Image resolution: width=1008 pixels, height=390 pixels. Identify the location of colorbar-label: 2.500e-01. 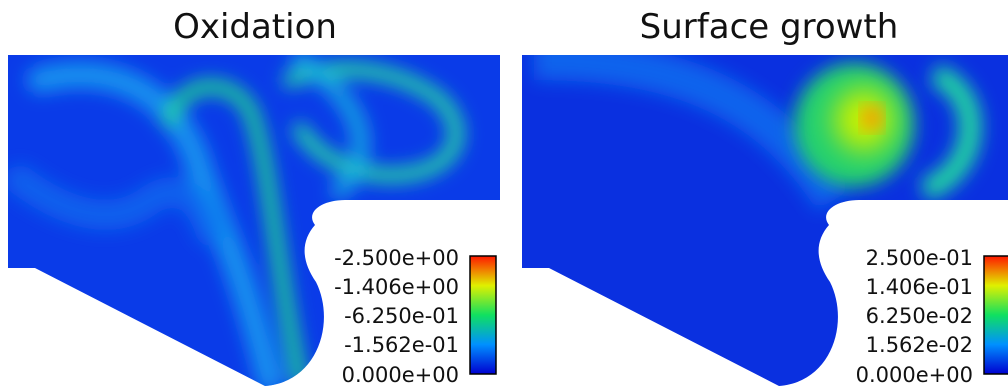
(919, 258).